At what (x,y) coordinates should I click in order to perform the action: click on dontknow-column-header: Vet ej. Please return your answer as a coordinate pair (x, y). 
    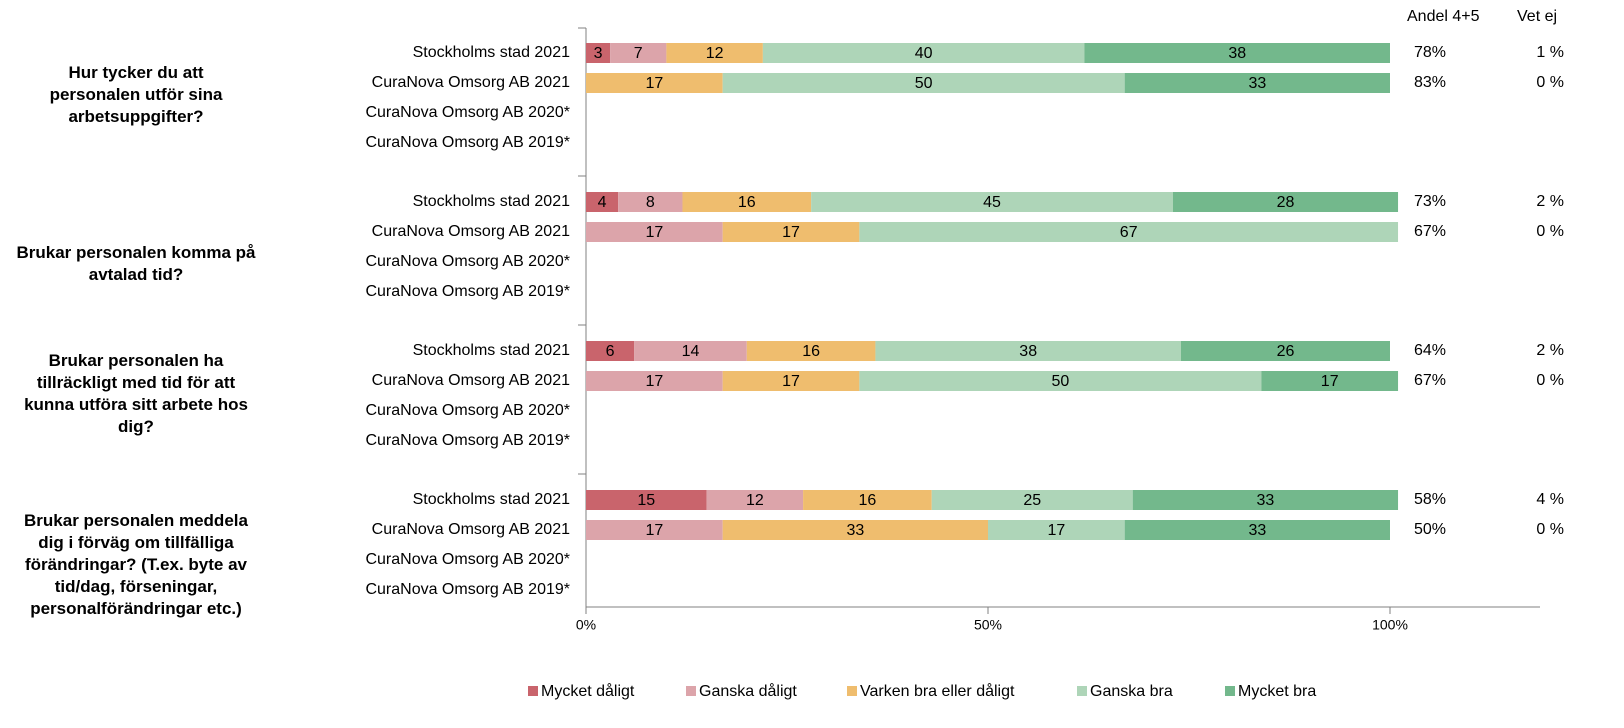
    Looking at the image, I should click on (1537, 16).